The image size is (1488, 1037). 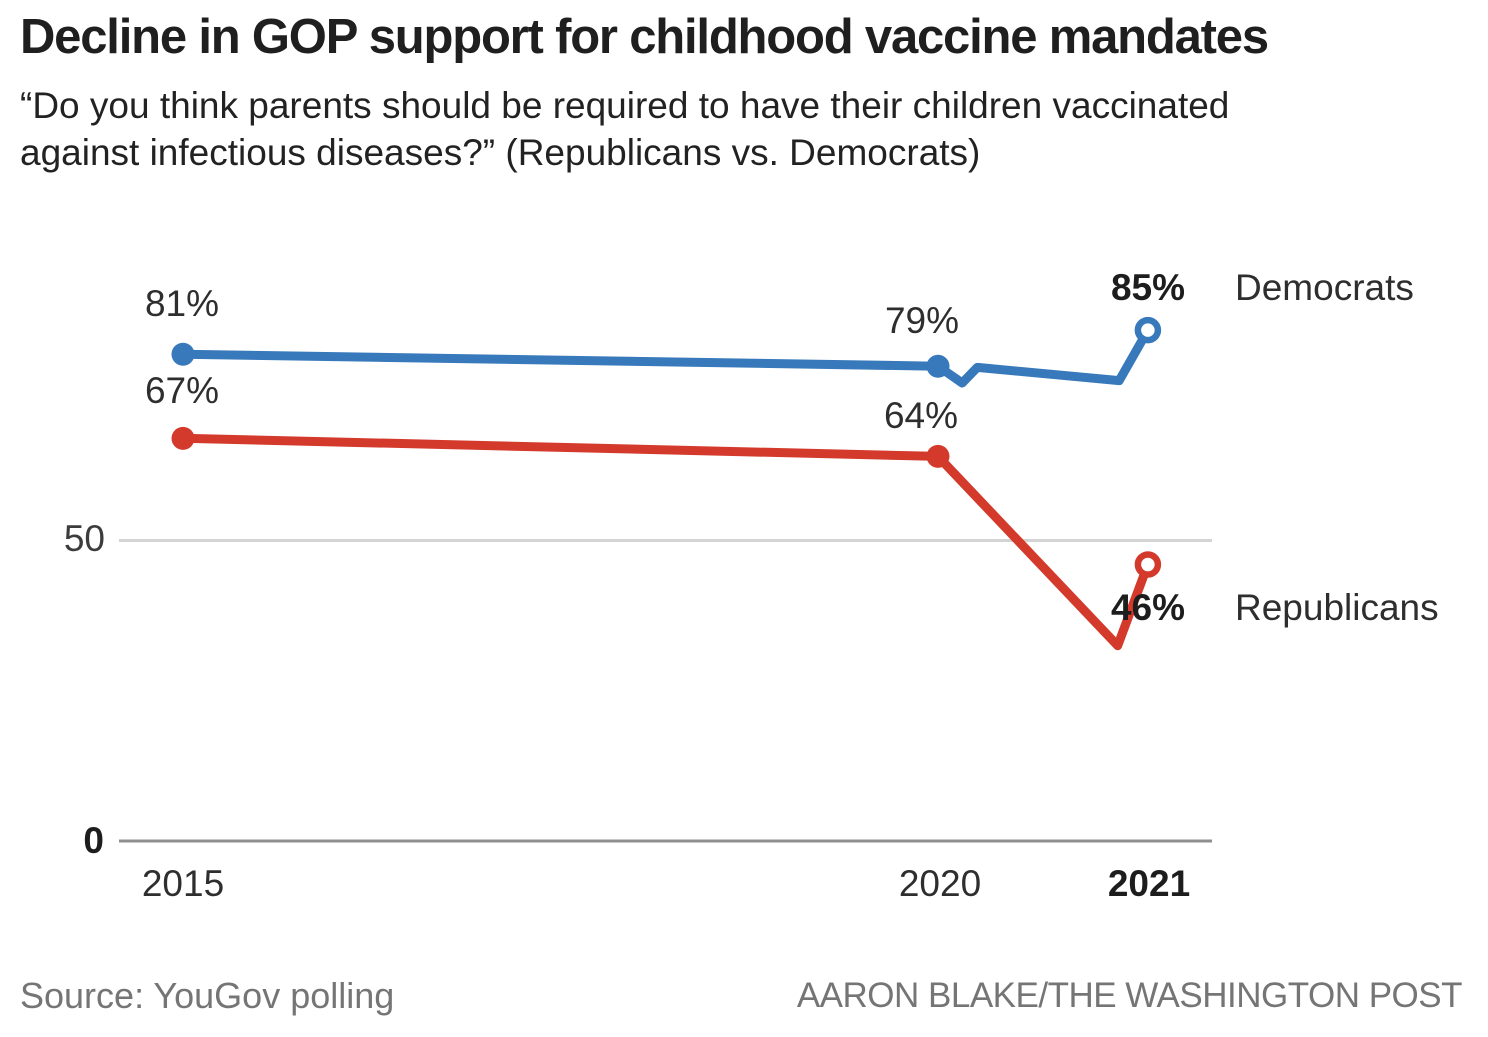 What do you see at coordinates (922, 320) in the screenshot?
I see `value-label-dem-2020: 79%` at bounding box center [922, 320].